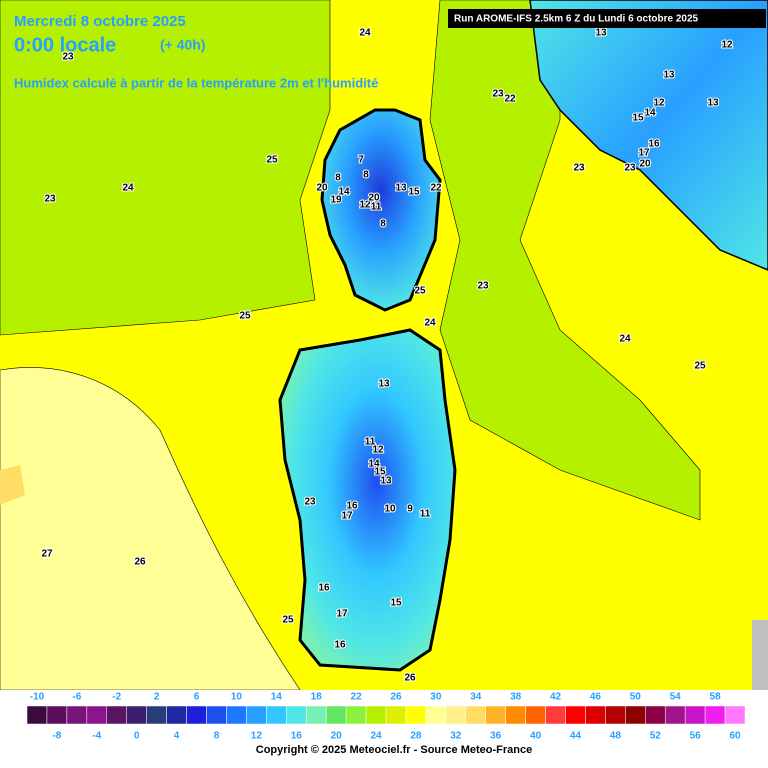  Describe the element at coordinates (336, 200) in the screenshot. I see `contour-label: 19` at that location.